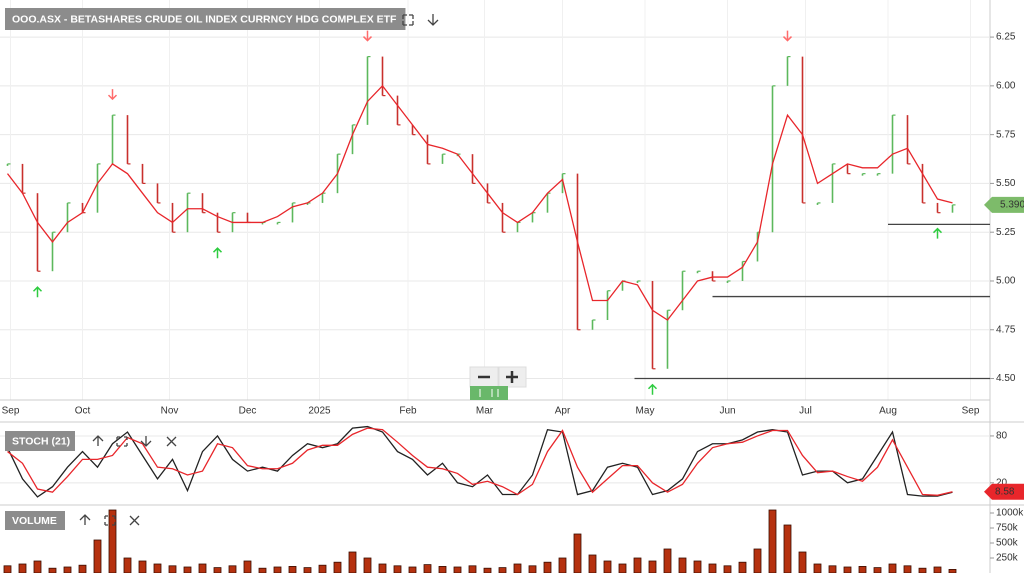 The width and height of the screenshot is (1024, 573). Describe the element at coordinates (1007, 543) in the screenshot. I see `y-tick-label: 500k` at that location.